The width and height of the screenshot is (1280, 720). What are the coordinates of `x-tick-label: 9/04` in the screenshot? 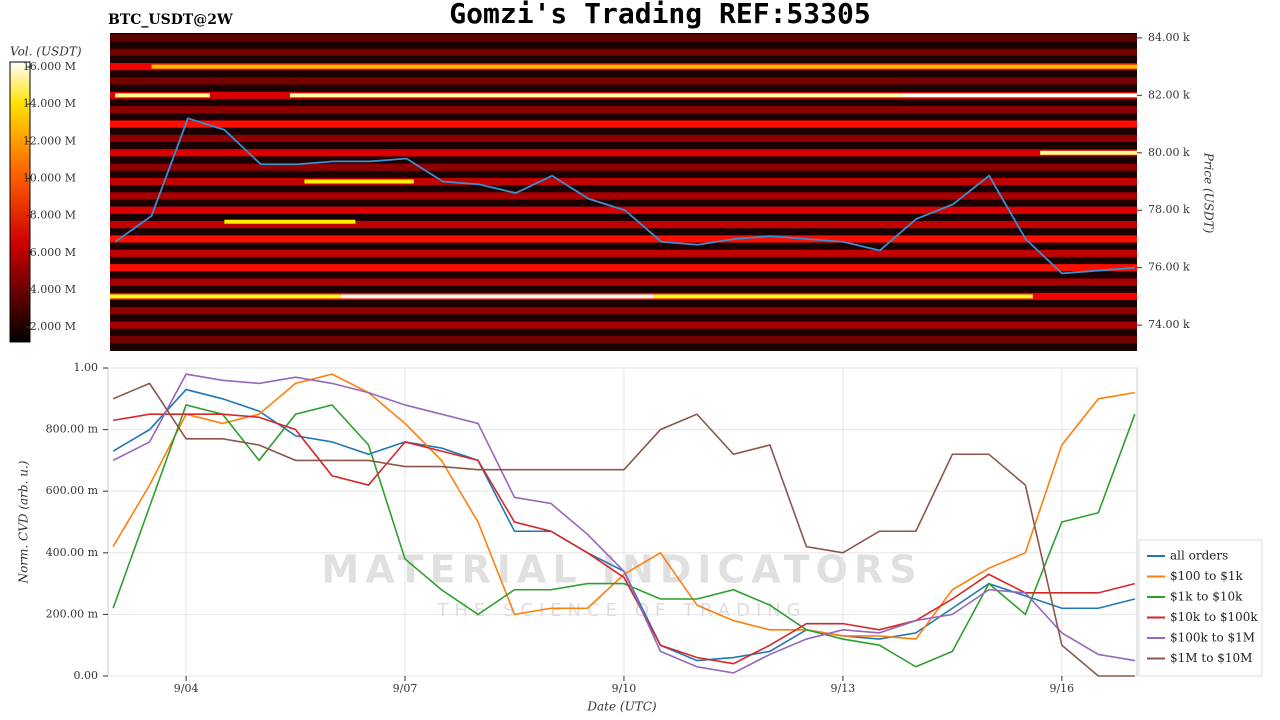 It's located at (186, 688).